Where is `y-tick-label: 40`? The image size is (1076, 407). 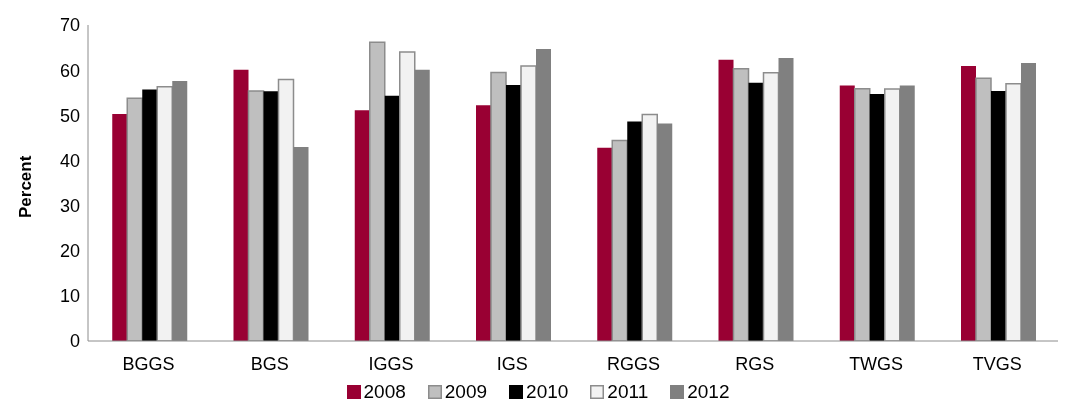
y-tick-label: 40 is located at coordinates (69, 160).